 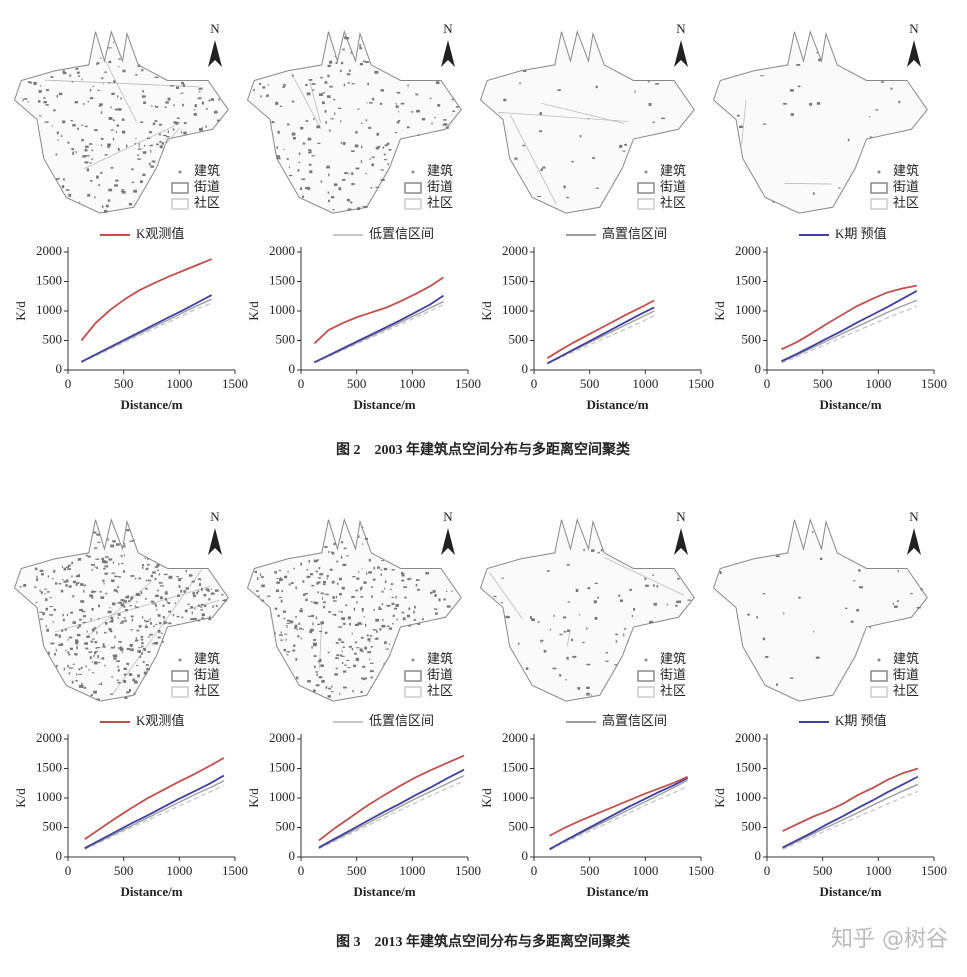 What do you see at coordinates (468, 383) in the screenshot?
I see `x-tick-label: 1500` at bounding box center [468, 383].